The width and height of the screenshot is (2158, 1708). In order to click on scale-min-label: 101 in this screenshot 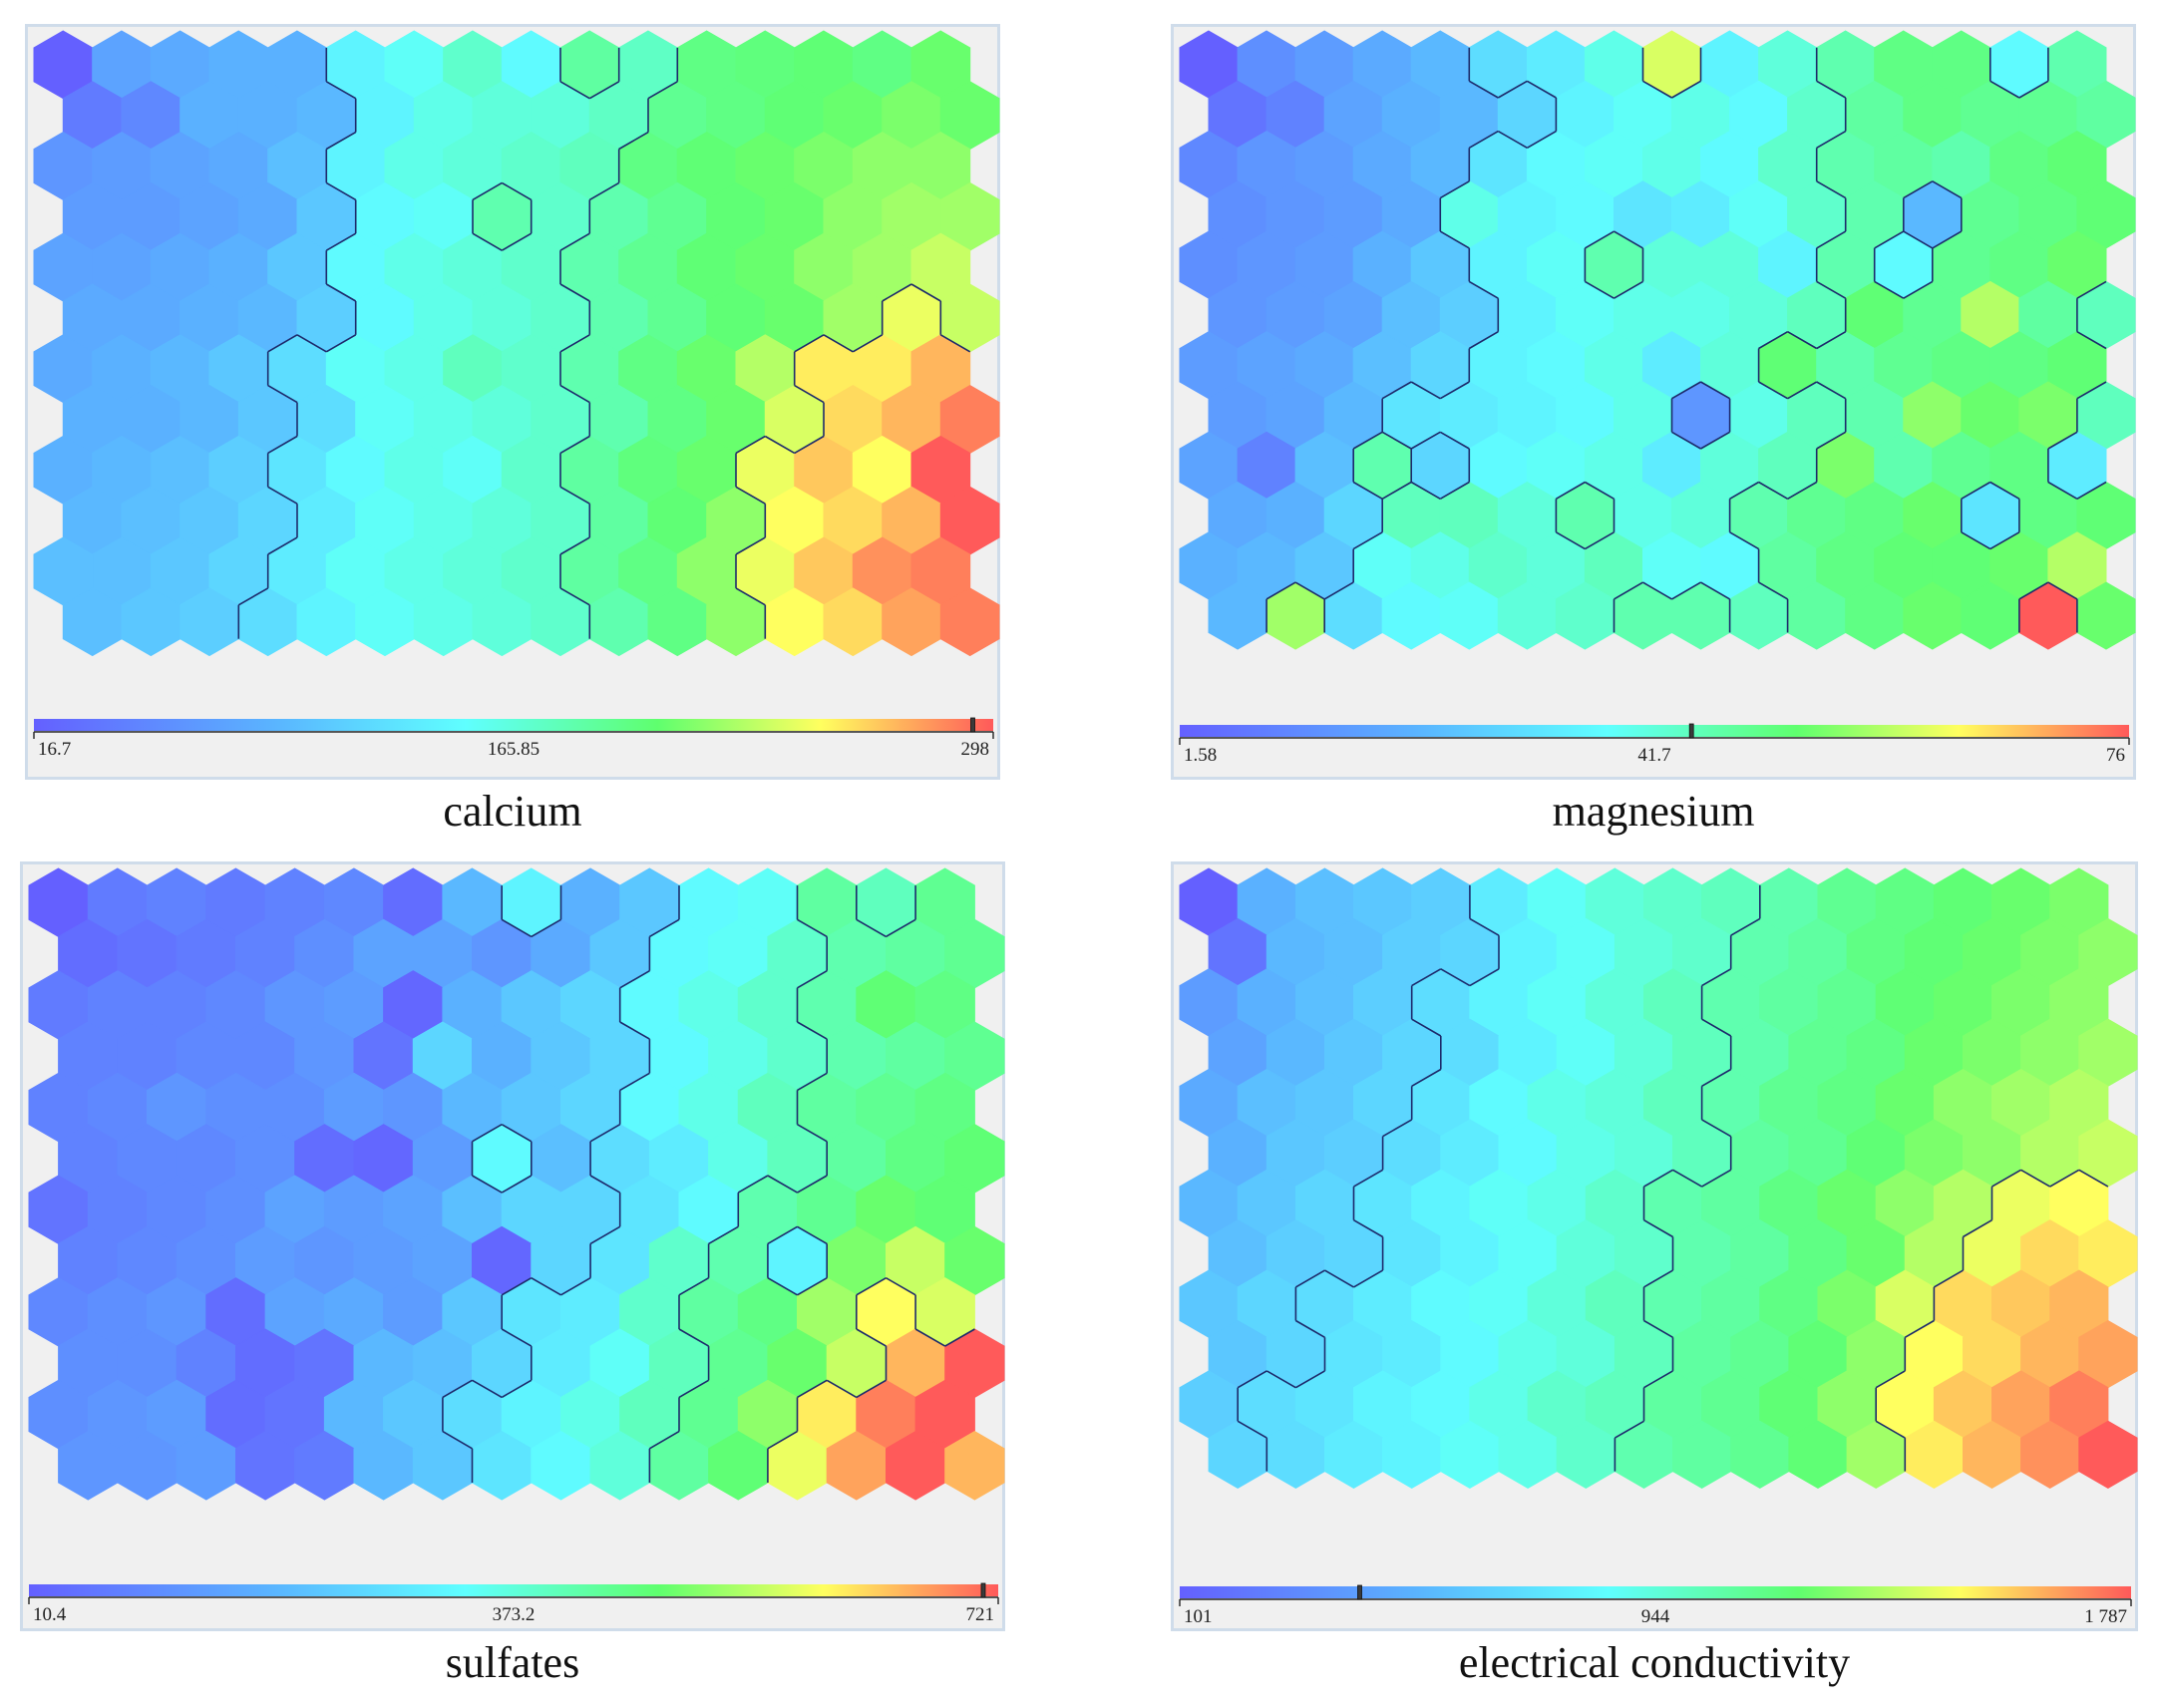, I will do `click(1198, 1616)`.